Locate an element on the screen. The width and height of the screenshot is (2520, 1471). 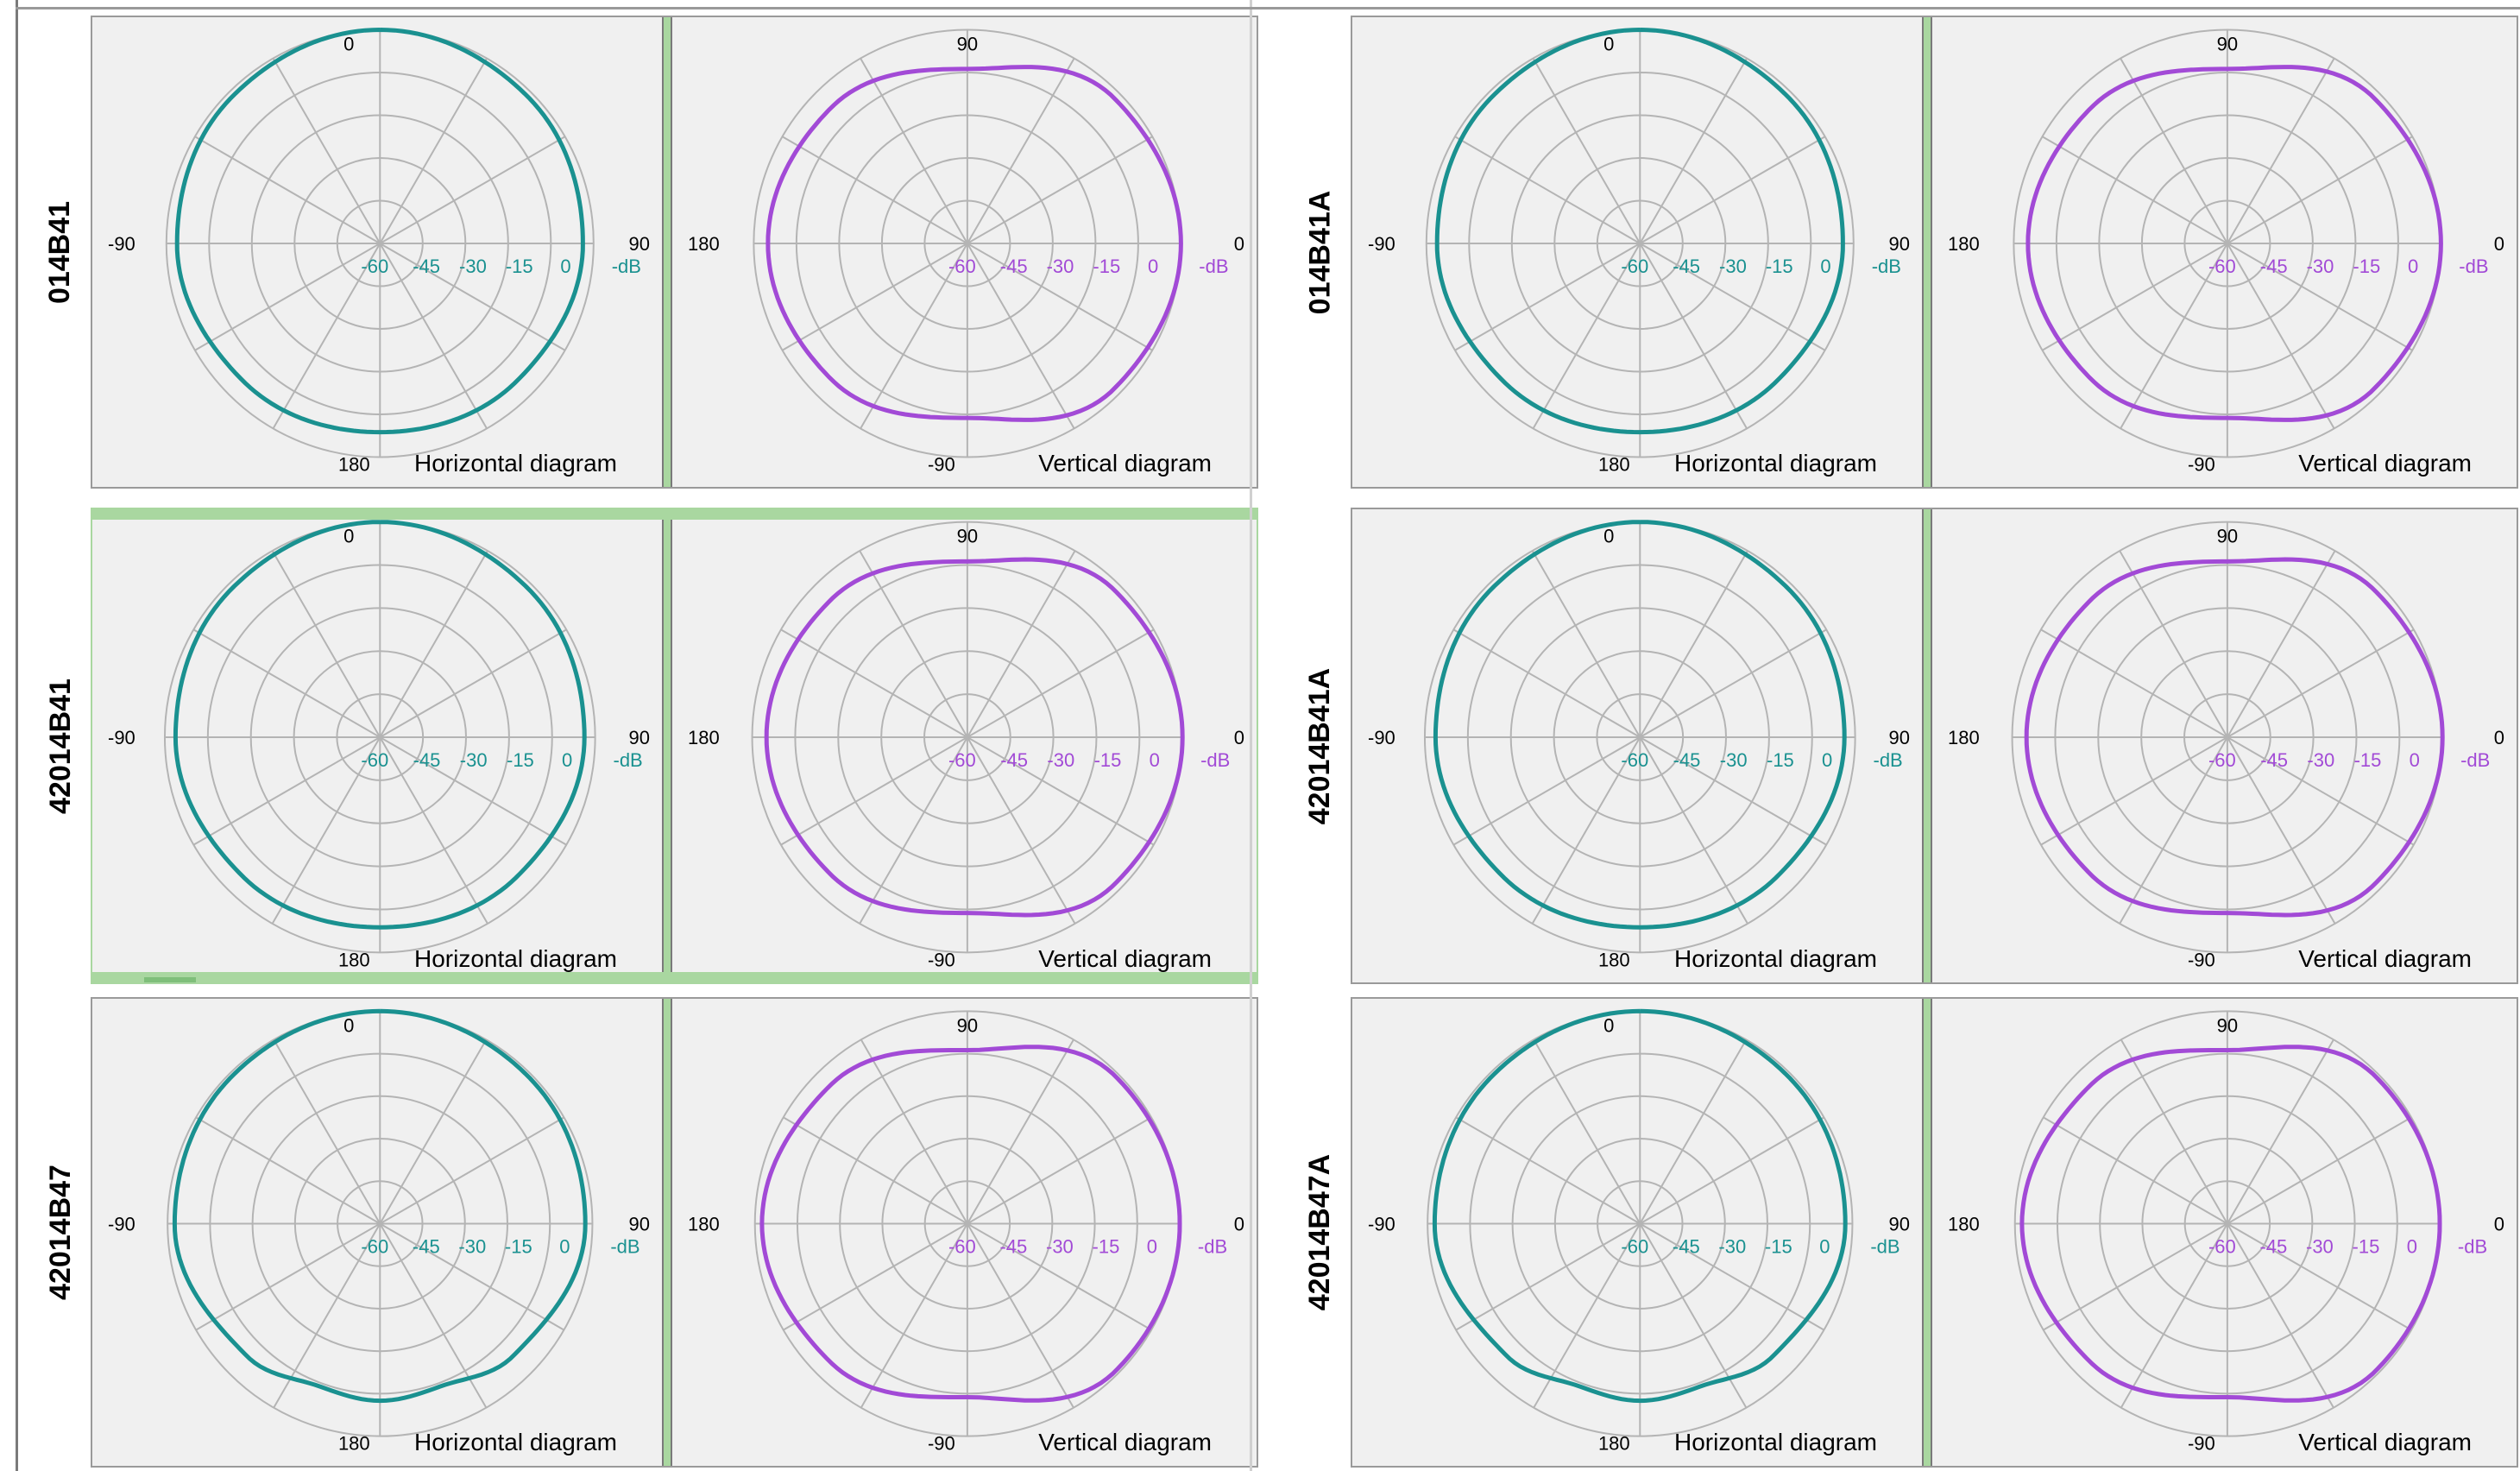
antenna-label-text: 42014B47 is located at coordinates (60, 1232).